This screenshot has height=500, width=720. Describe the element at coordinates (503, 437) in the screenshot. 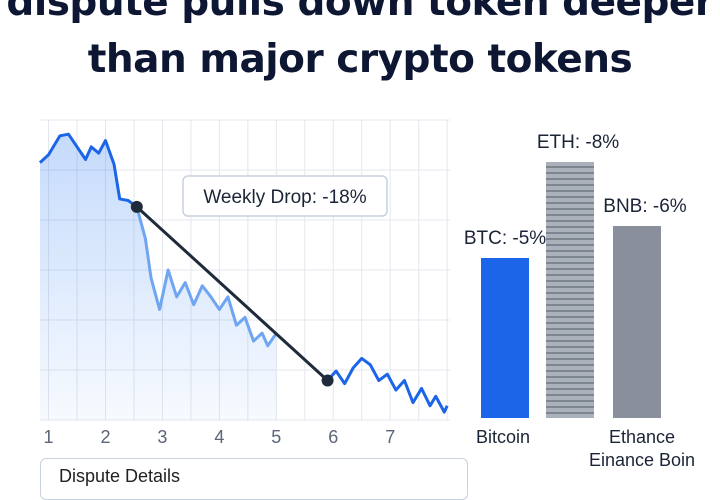

I see `bar-category-label: Bitcoin` at that location.